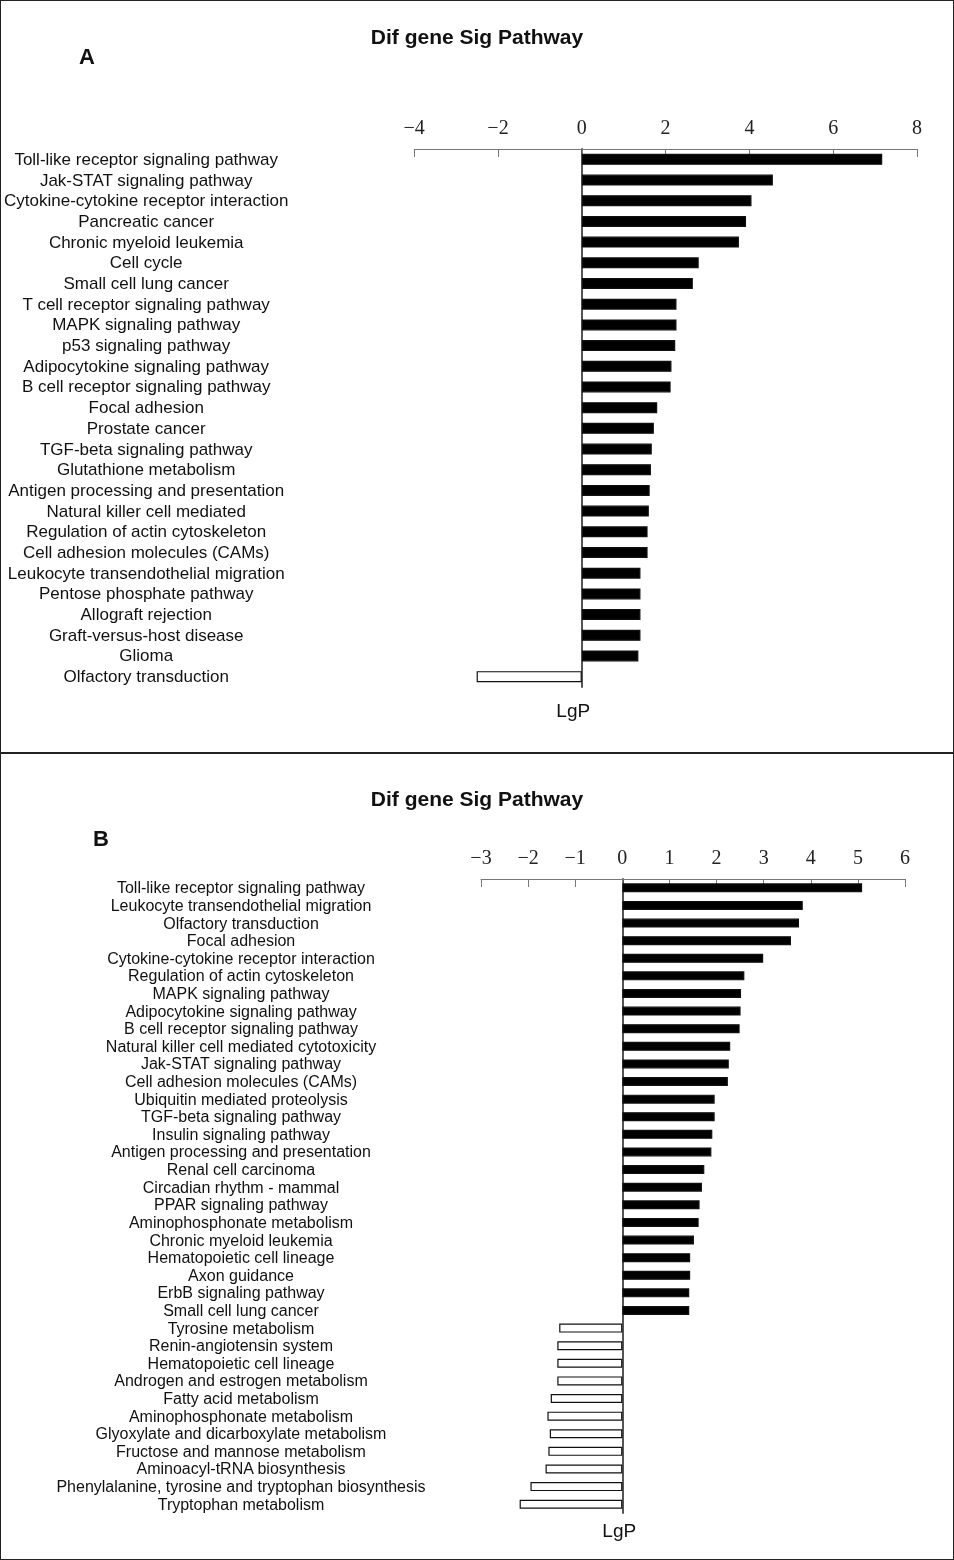 Image resolution: width=954 pixels, height=1560 pixels. I want to click on y-tick-label: Small cell lung cancer, so click(241, 1310).